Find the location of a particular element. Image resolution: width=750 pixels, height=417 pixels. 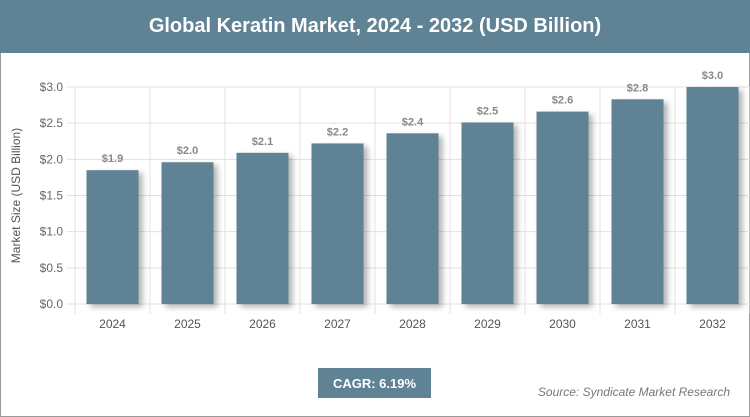

x-tick-label: 2031 is located at coordinates (637, 324).